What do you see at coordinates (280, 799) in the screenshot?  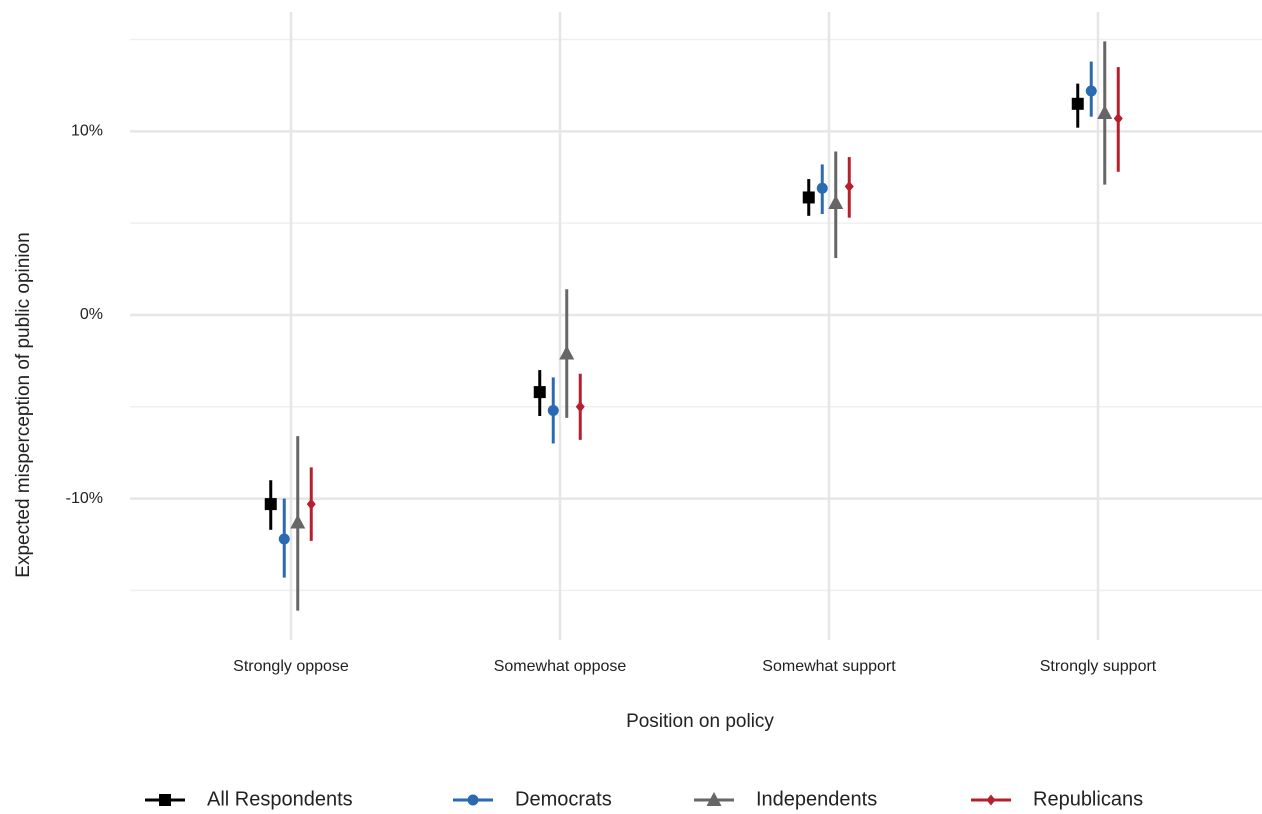 I see `legend-label: All Respondents` at bounding box center [280, 799].